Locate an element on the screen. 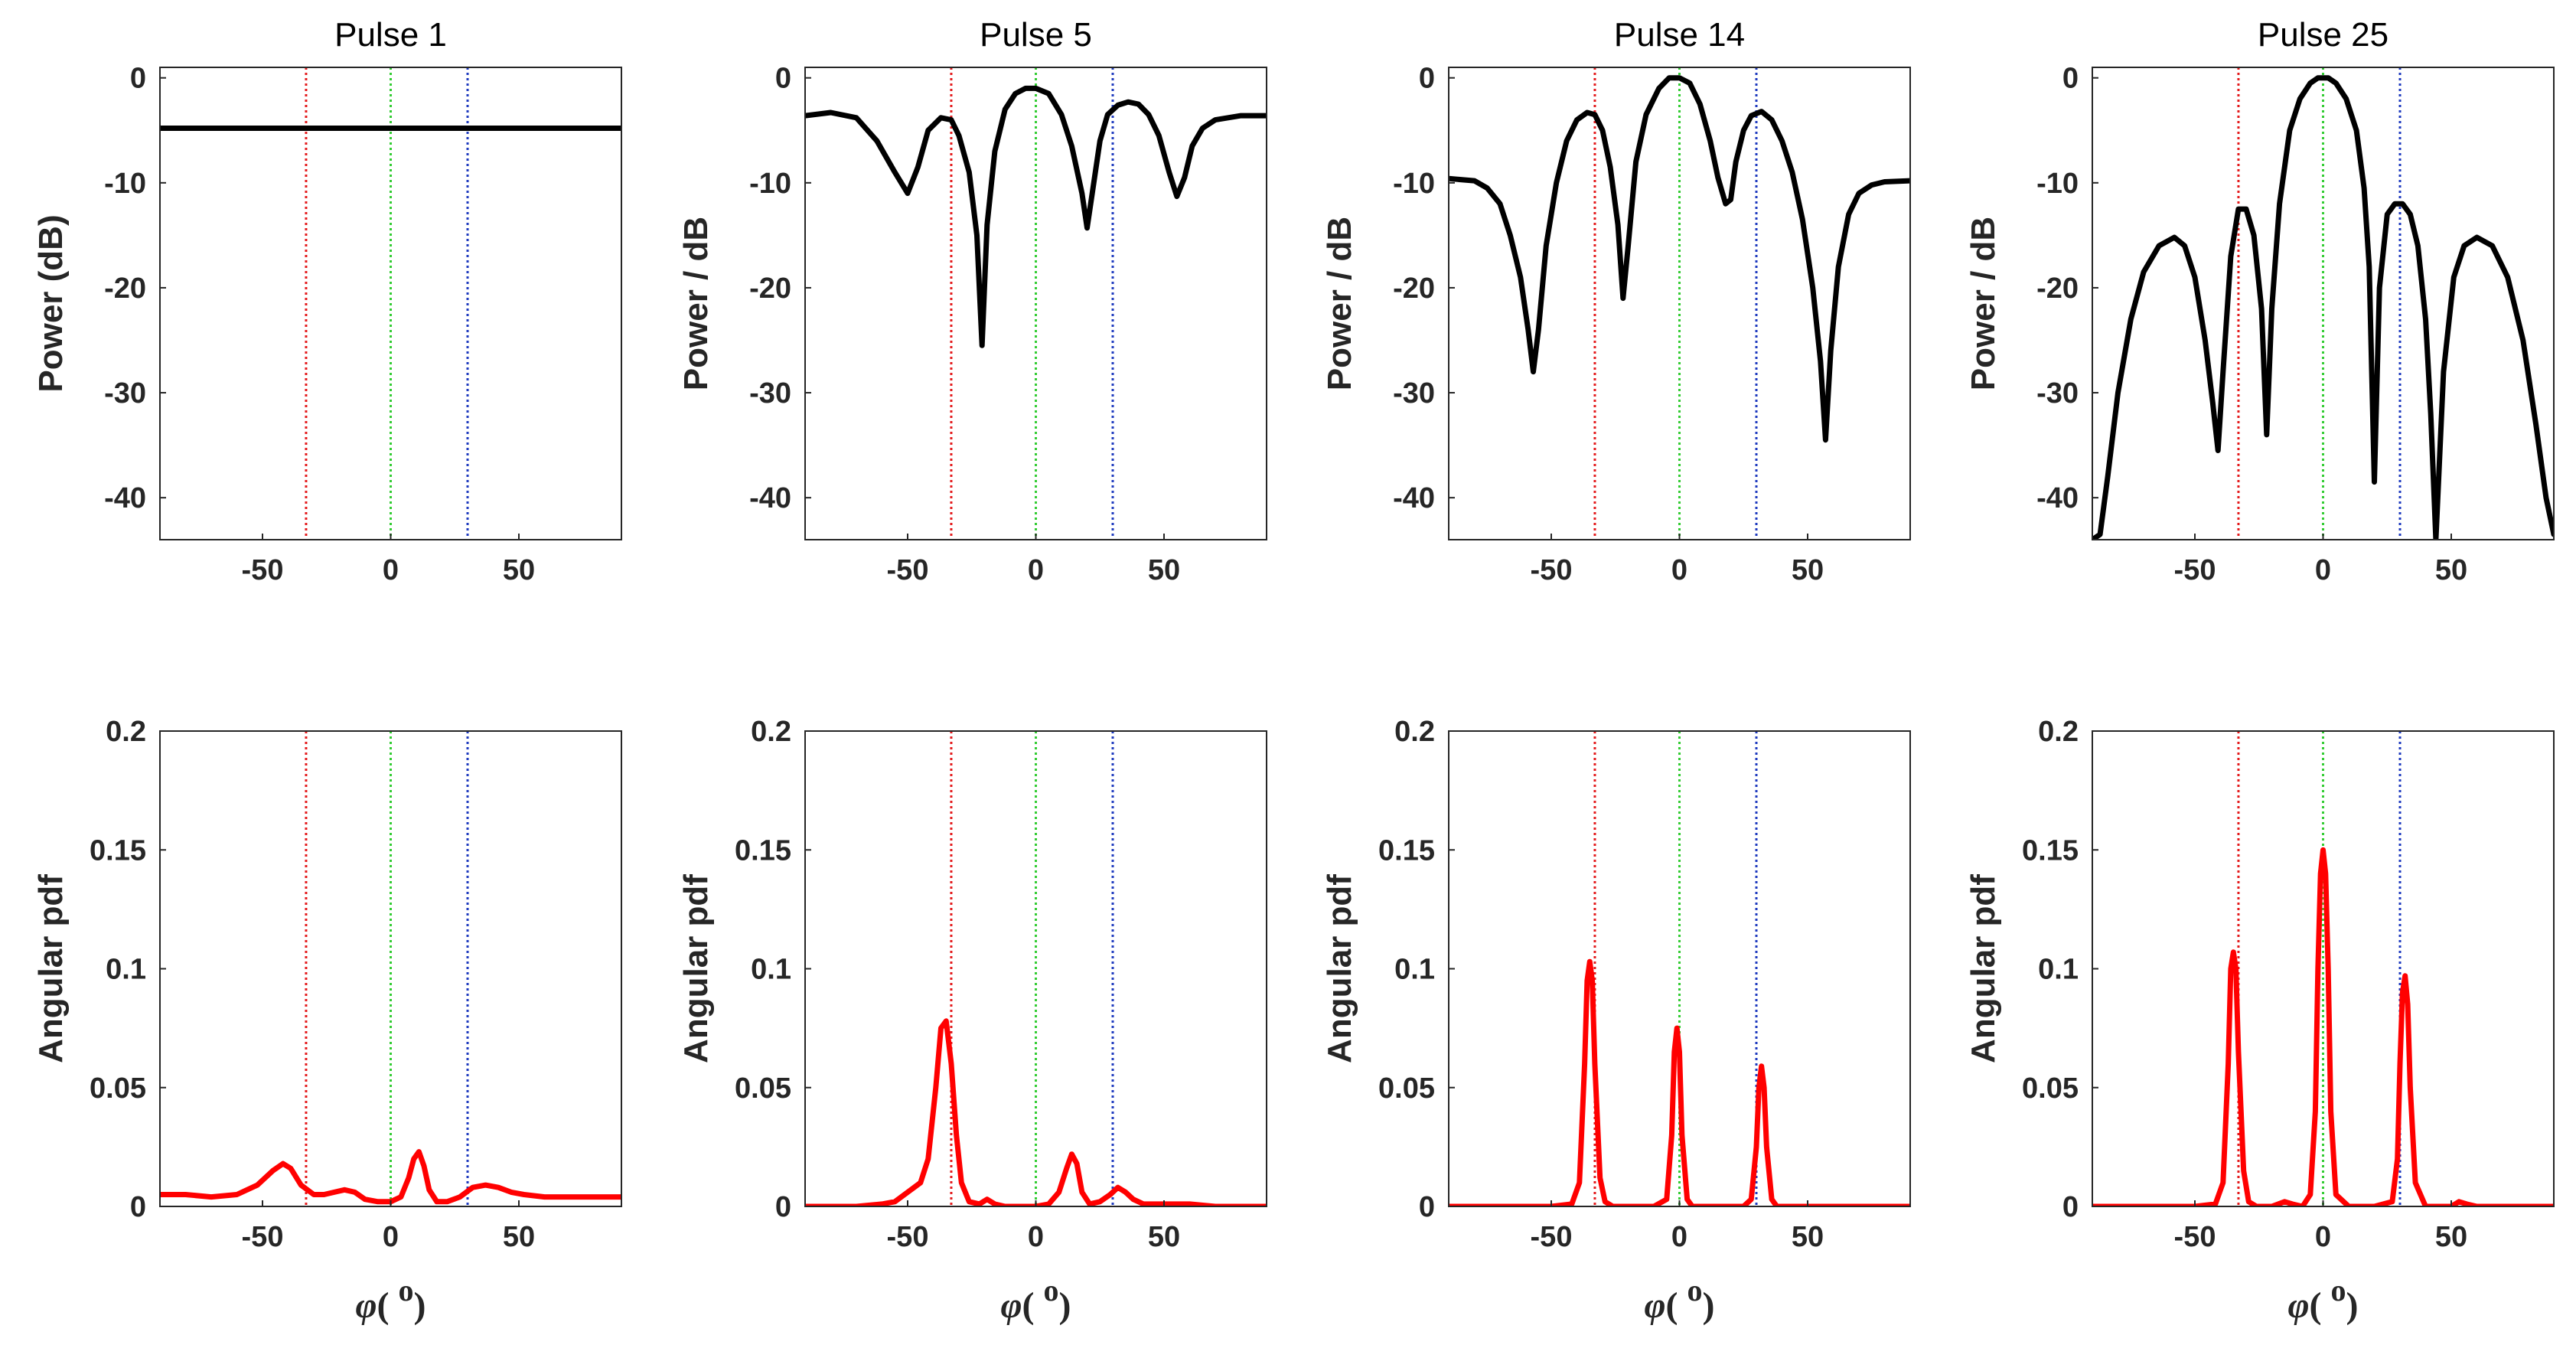 This screenshot has height=1358, width=2576. chart-title: Pulse 5 is located at coordinates (1036, 35).